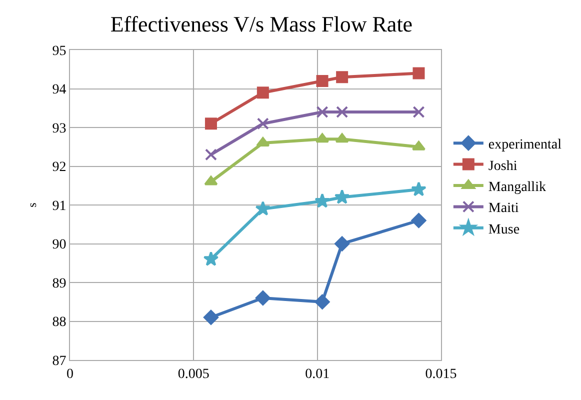 This screenshot has height=400, width=581. Describe the element at coordinates (59, 361) in the screenshot. I see `y-tick-label: 87` at that location.